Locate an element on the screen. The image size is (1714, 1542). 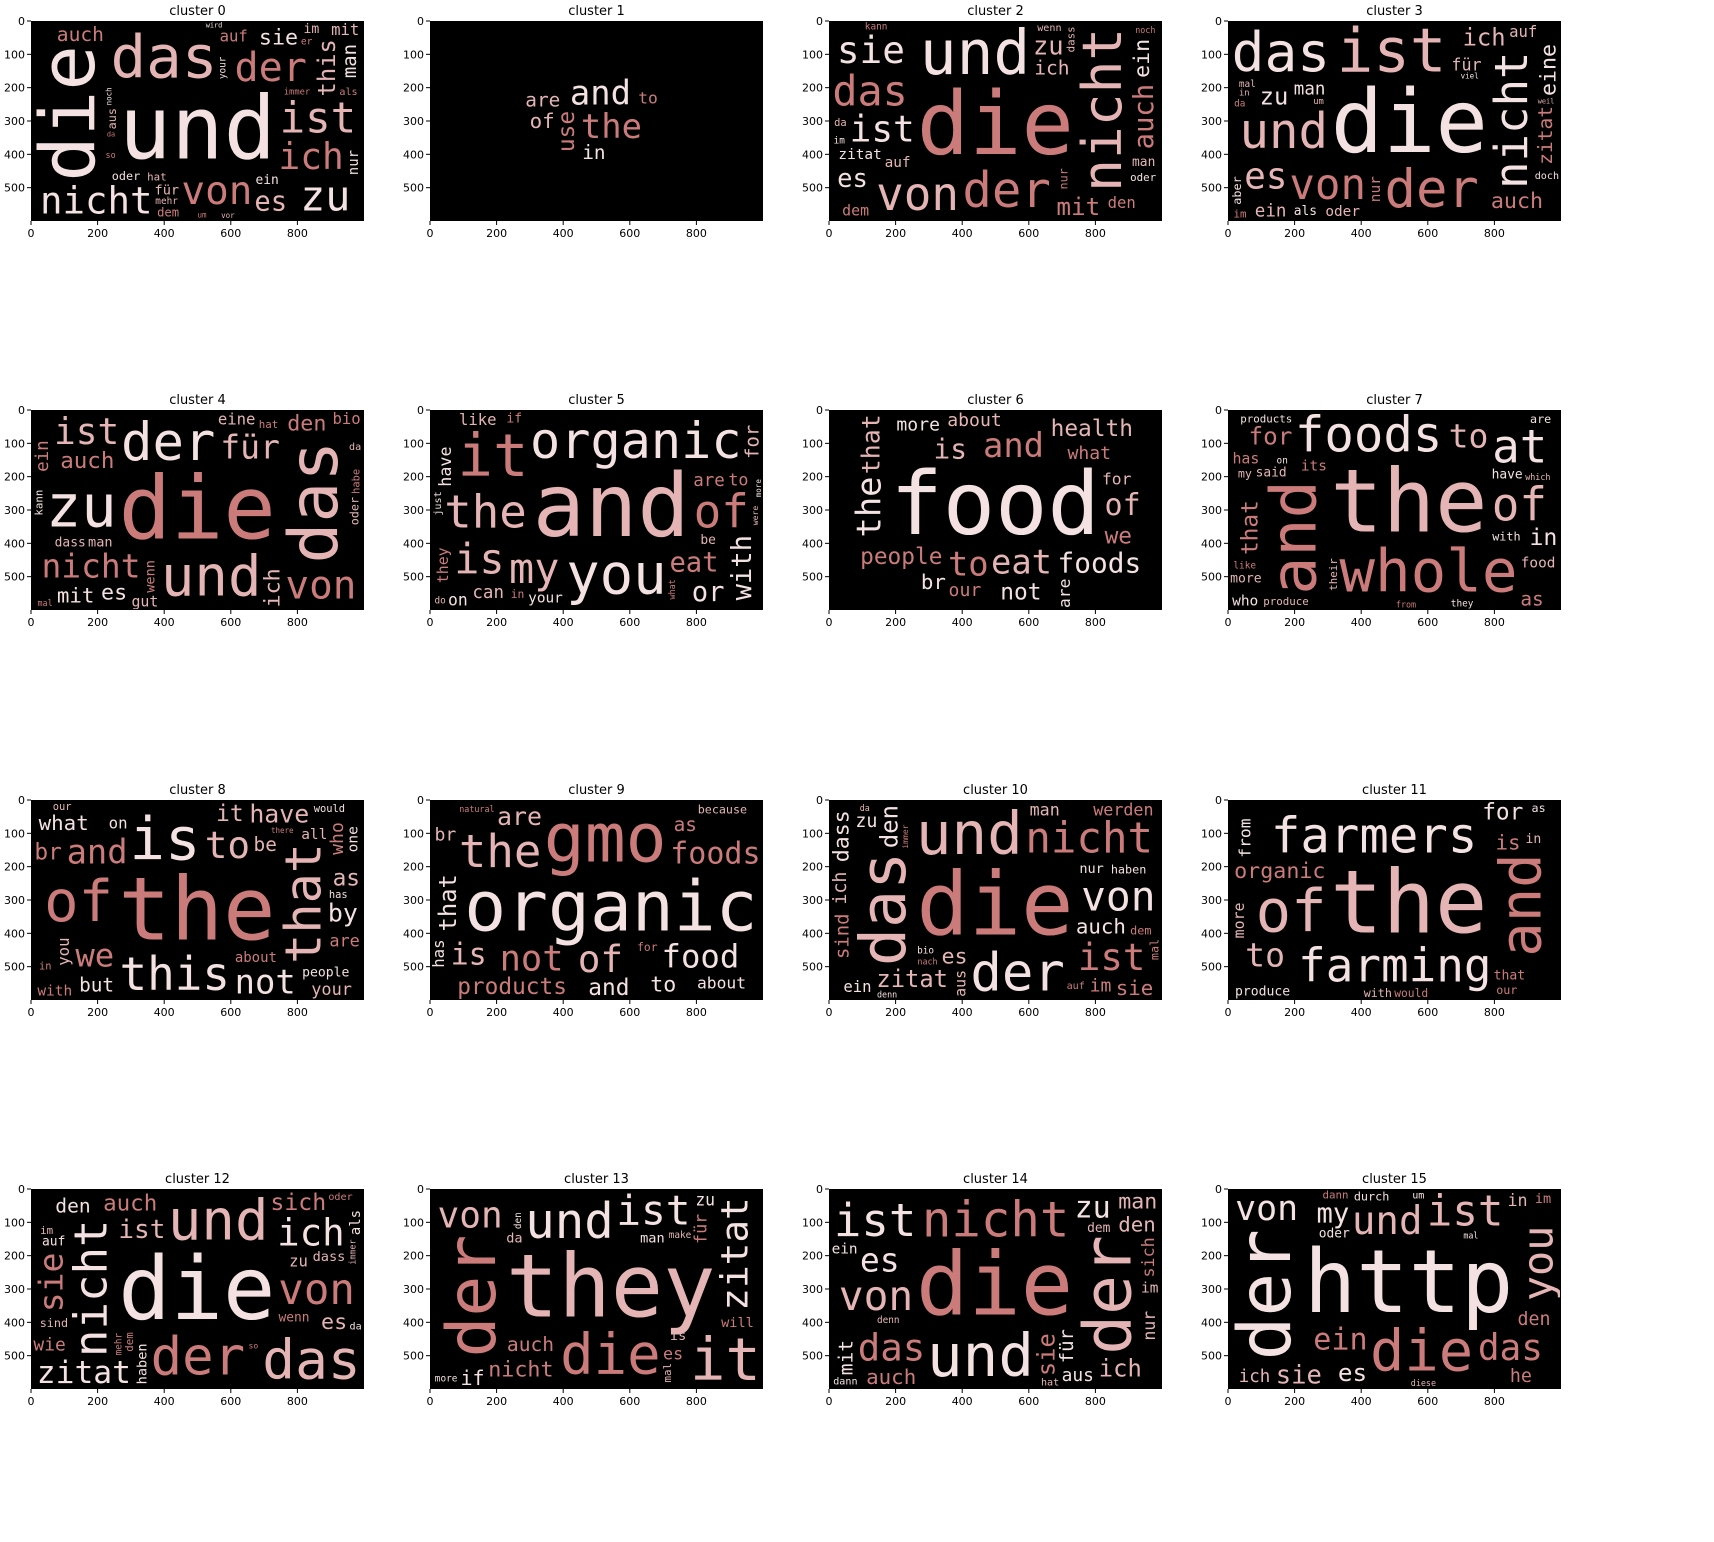
cloud-word: as is located at coordinates (1539, 808).